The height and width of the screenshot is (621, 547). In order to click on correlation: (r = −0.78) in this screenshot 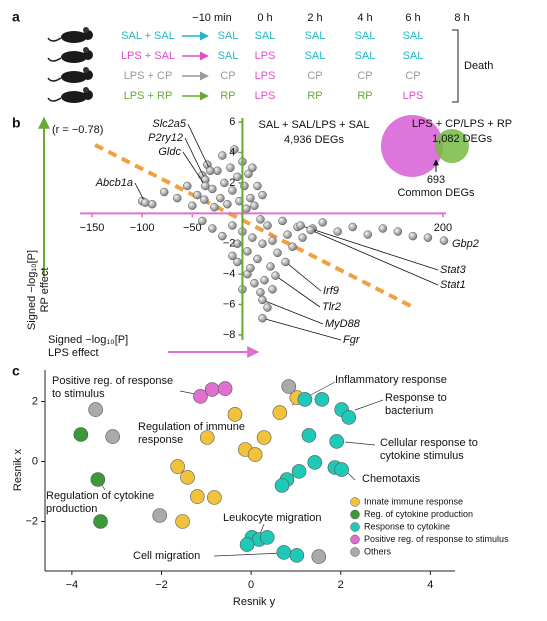, I will do `click(77, 130)`.